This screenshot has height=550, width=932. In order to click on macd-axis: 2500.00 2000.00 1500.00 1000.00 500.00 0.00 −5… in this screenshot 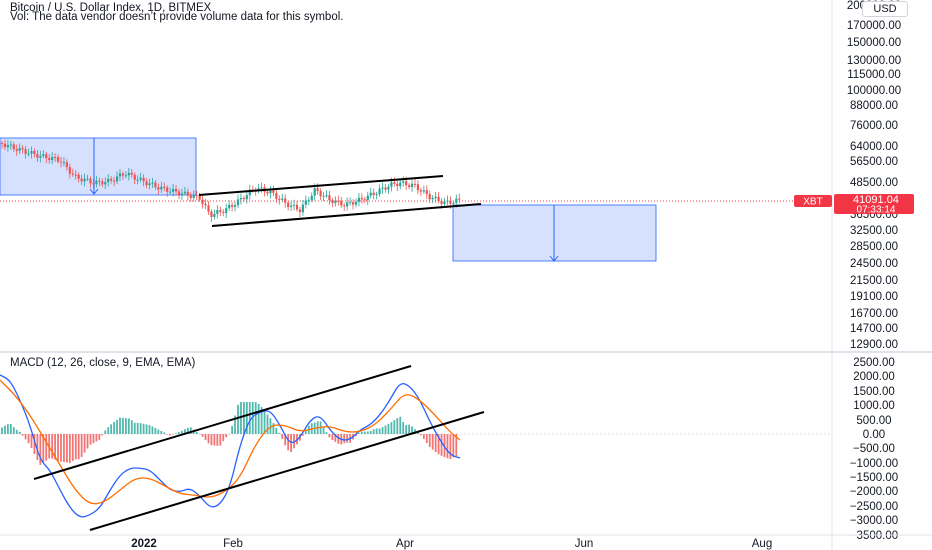, I will do `click(874, 449)`.